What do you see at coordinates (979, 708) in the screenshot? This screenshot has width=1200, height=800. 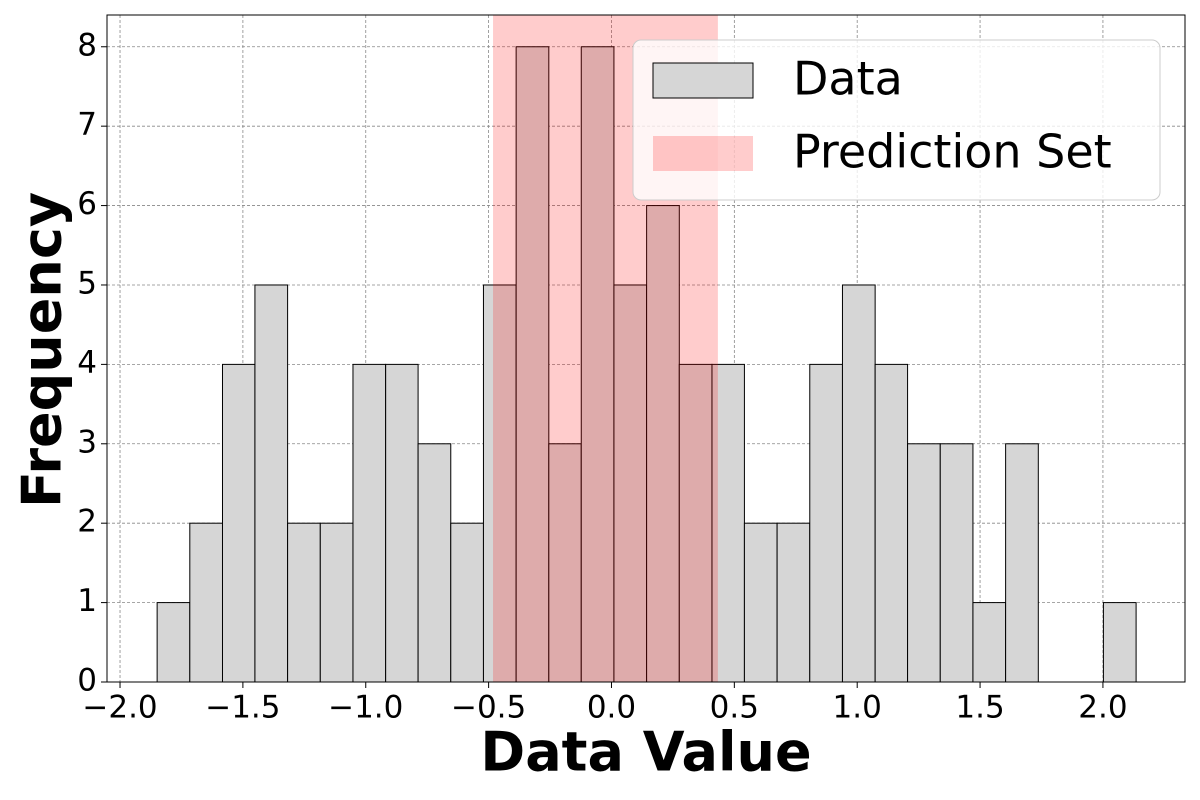 I see `x-tick-label: 1.5` at bounding box center [979, 708].